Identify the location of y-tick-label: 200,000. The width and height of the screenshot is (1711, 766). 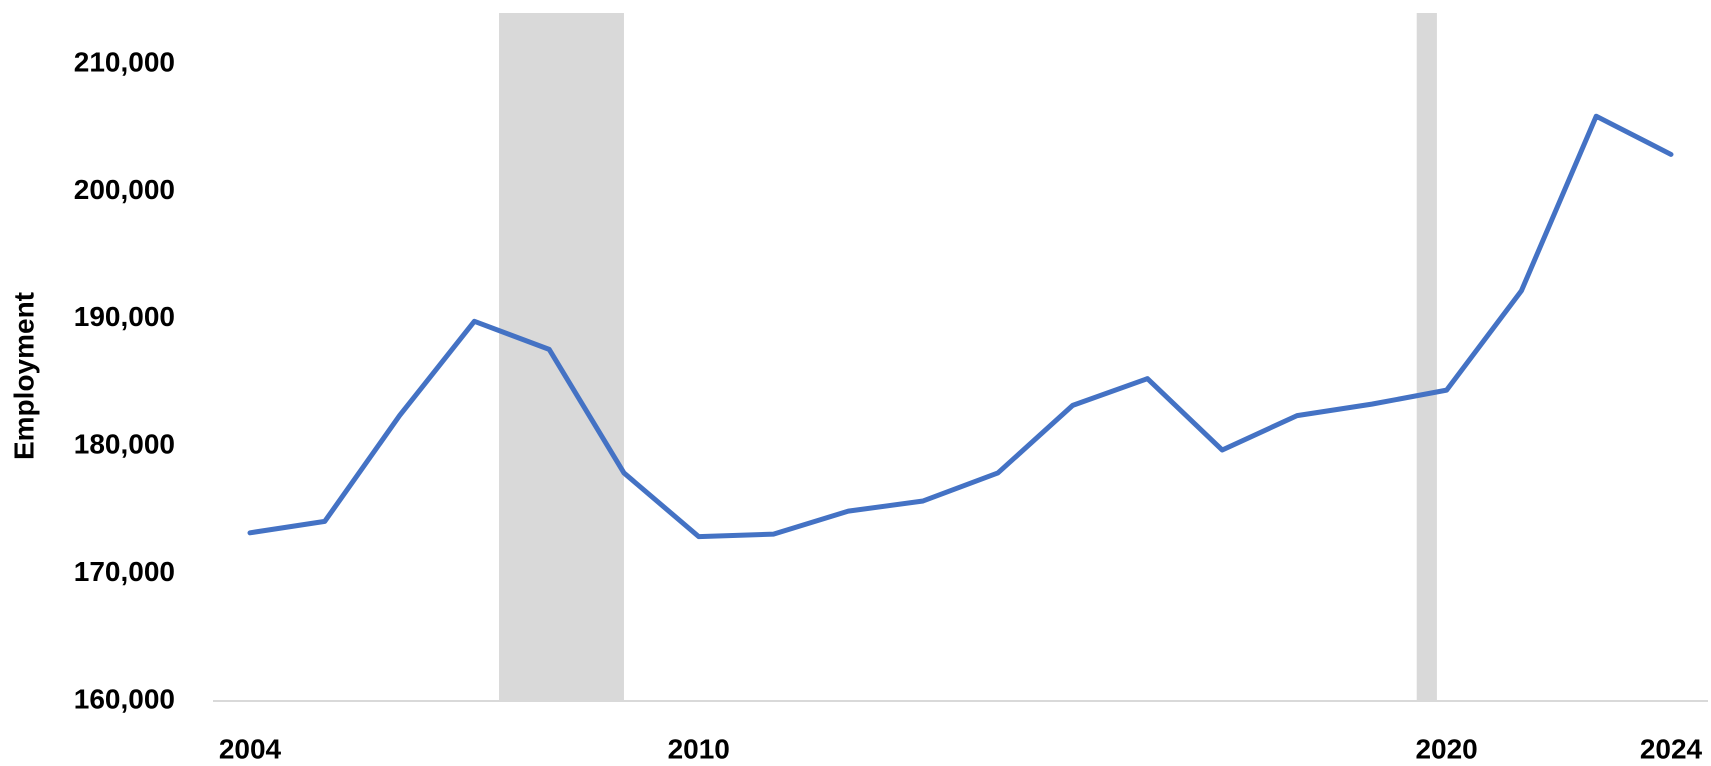
(124, 189).